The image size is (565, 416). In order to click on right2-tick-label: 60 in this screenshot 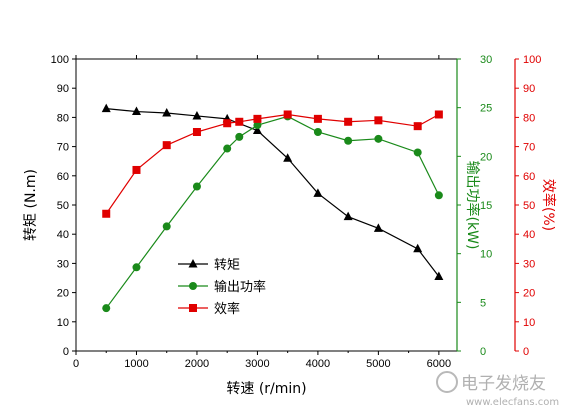, I will do `click(529, 177)`.